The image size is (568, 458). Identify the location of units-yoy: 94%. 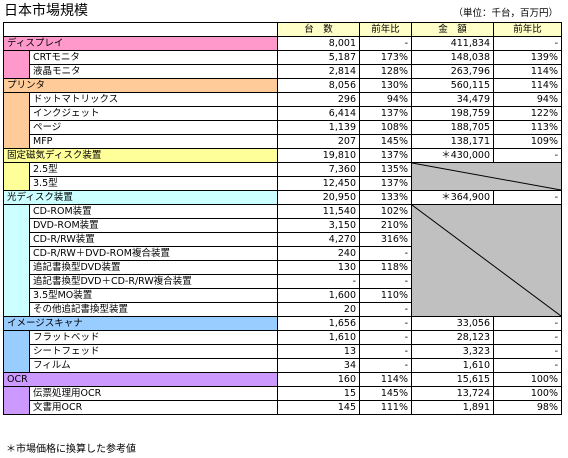
(385, 99).